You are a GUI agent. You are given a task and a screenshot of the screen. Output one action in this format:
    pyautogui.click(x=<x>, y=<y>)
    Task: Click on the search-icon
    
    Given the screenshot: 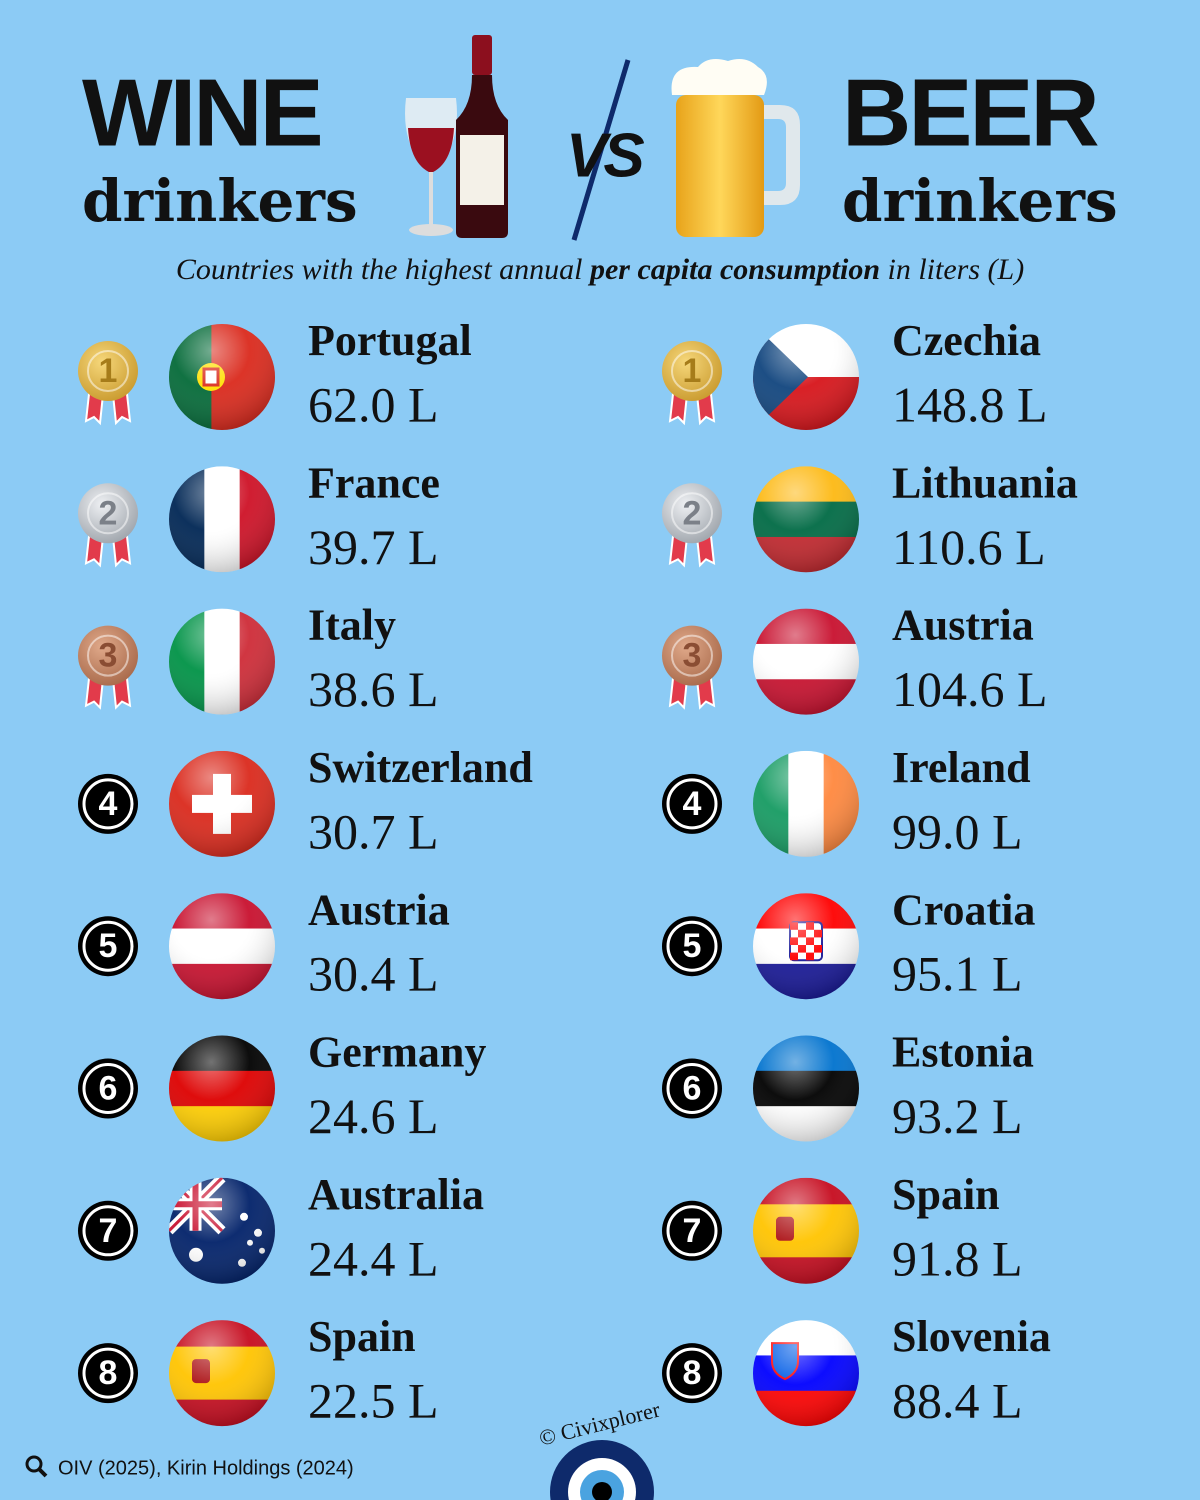 What is the action you would take?
    pyautogui.click(x=36, y=1466)
    